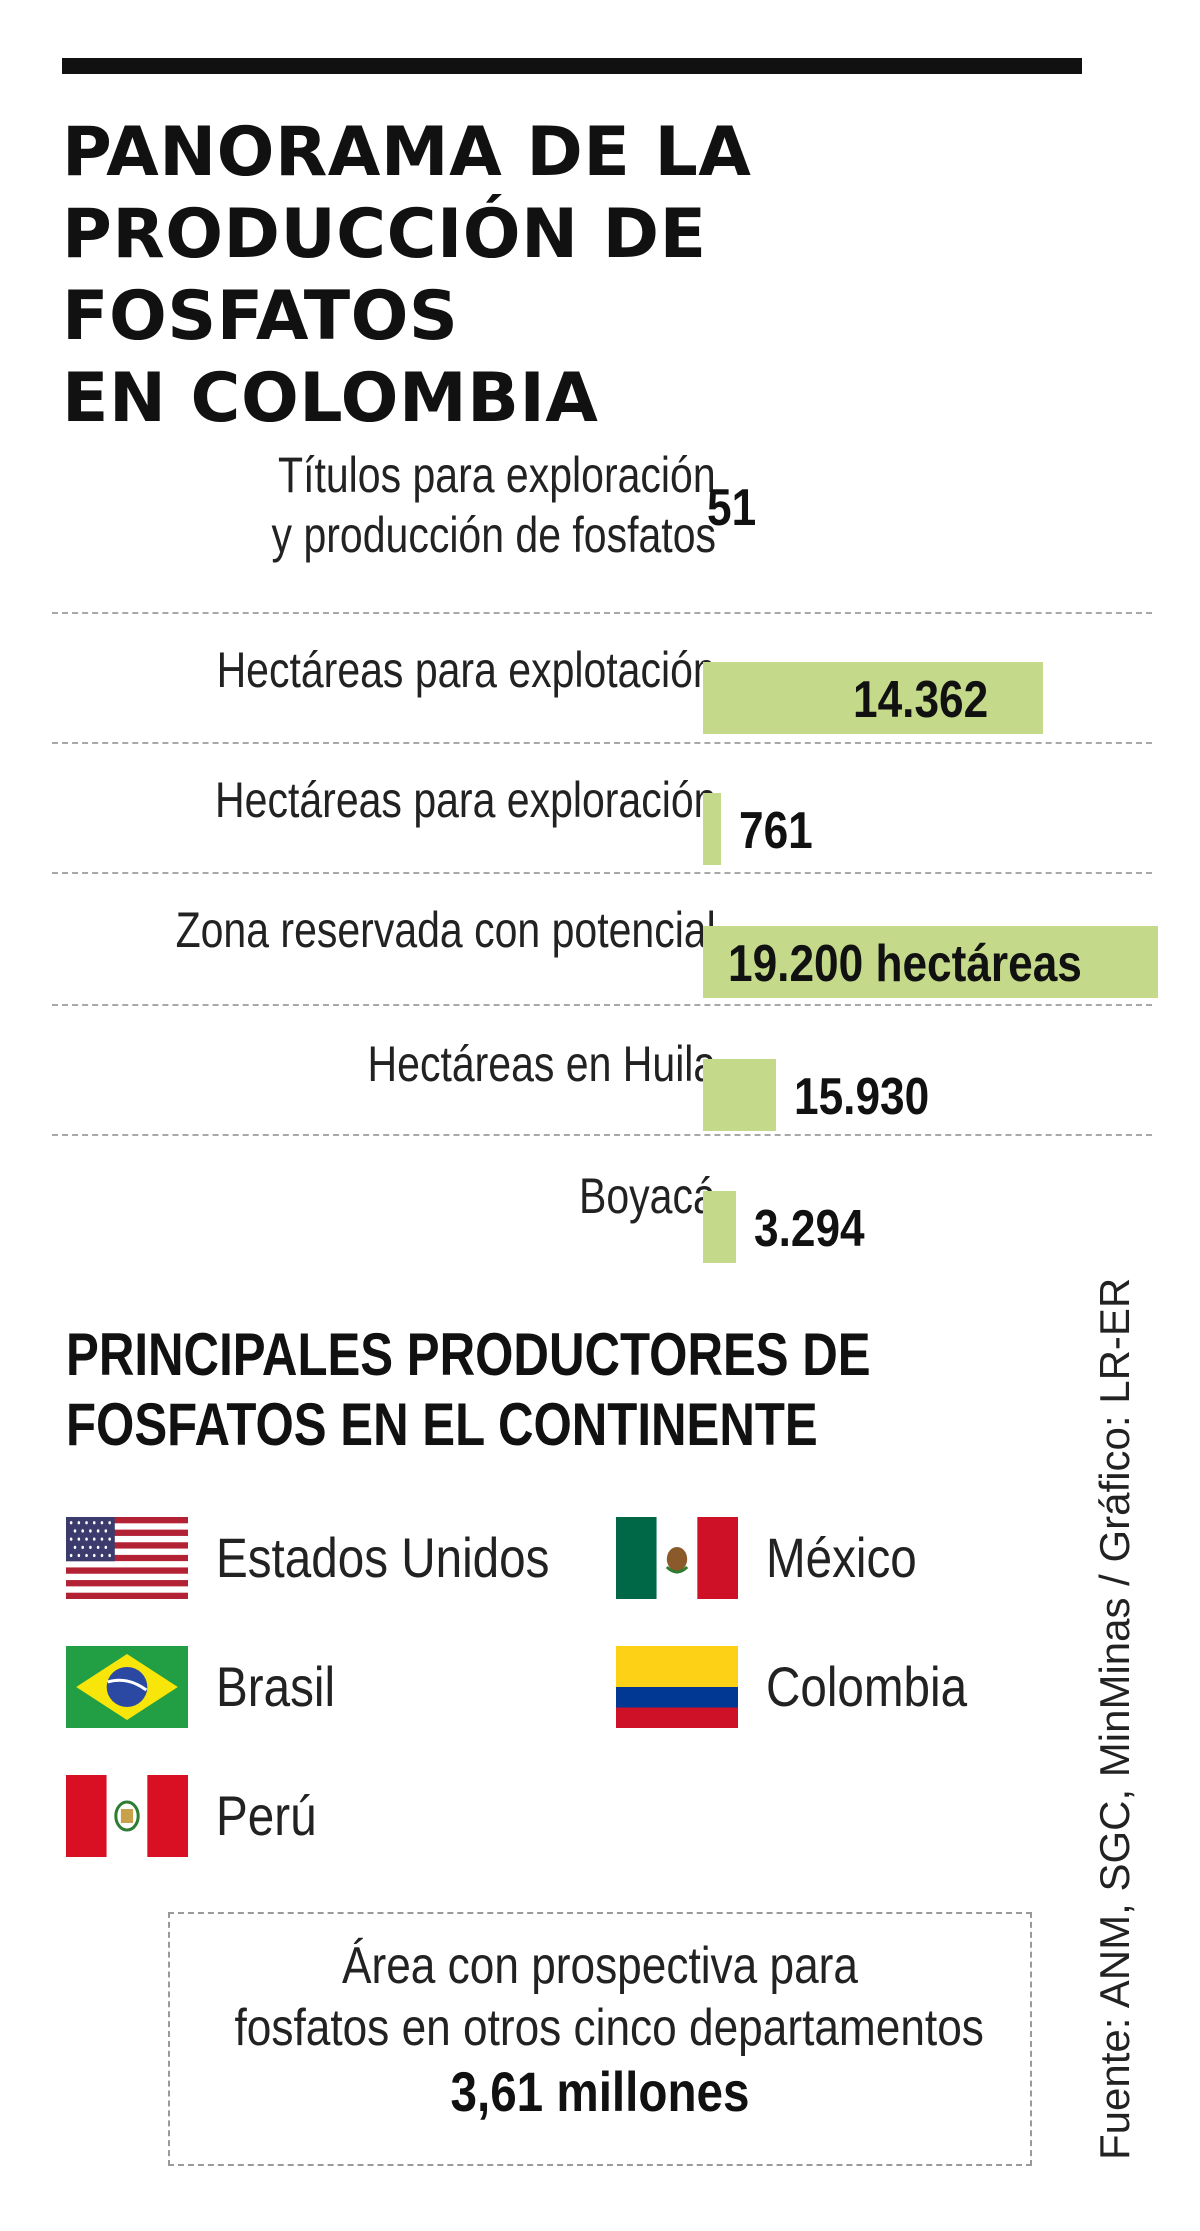 The width and height of the screenshot is (1200, 2231). Describe the element at coordinates (330, 398) in the screenshot. I see `title-line-3: EN COLOMBIA` at that location.